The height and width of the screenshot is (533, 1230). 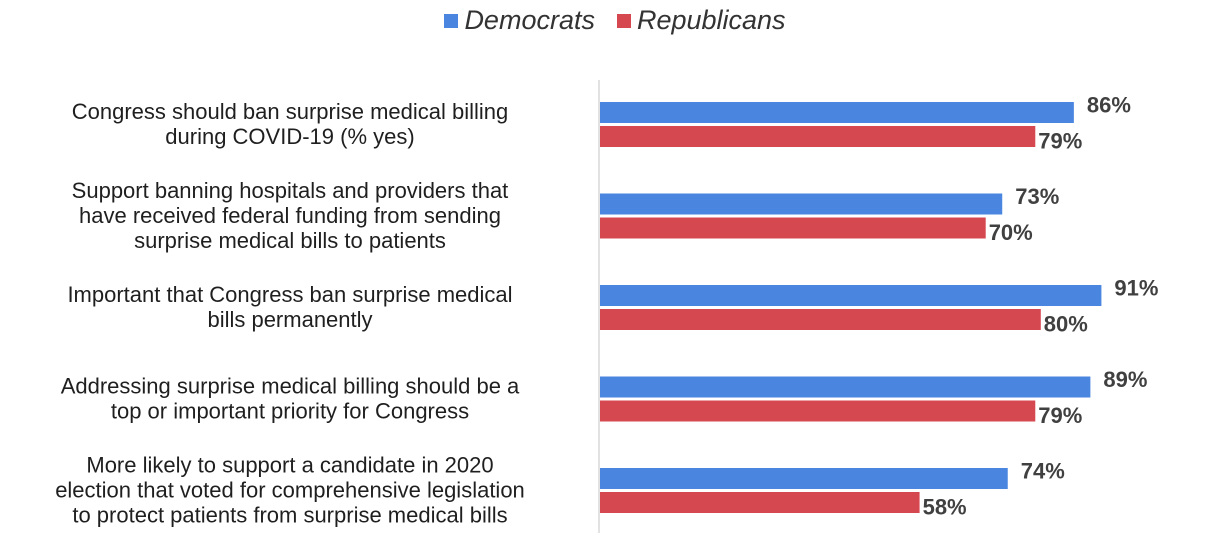 What do you see at coordinates (1043, 471) in the screenshot?
I see `data-label-democrats: 74%` at bounding box center [1043, 471].